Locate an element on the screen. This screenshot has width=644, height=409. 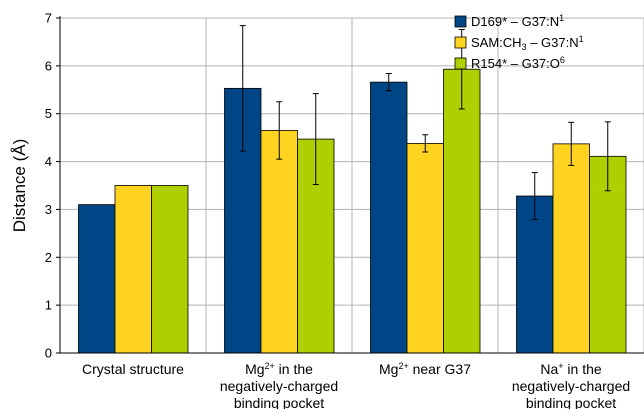
y-axis-title: Distance (Å) is located at coordinates (19, 186).